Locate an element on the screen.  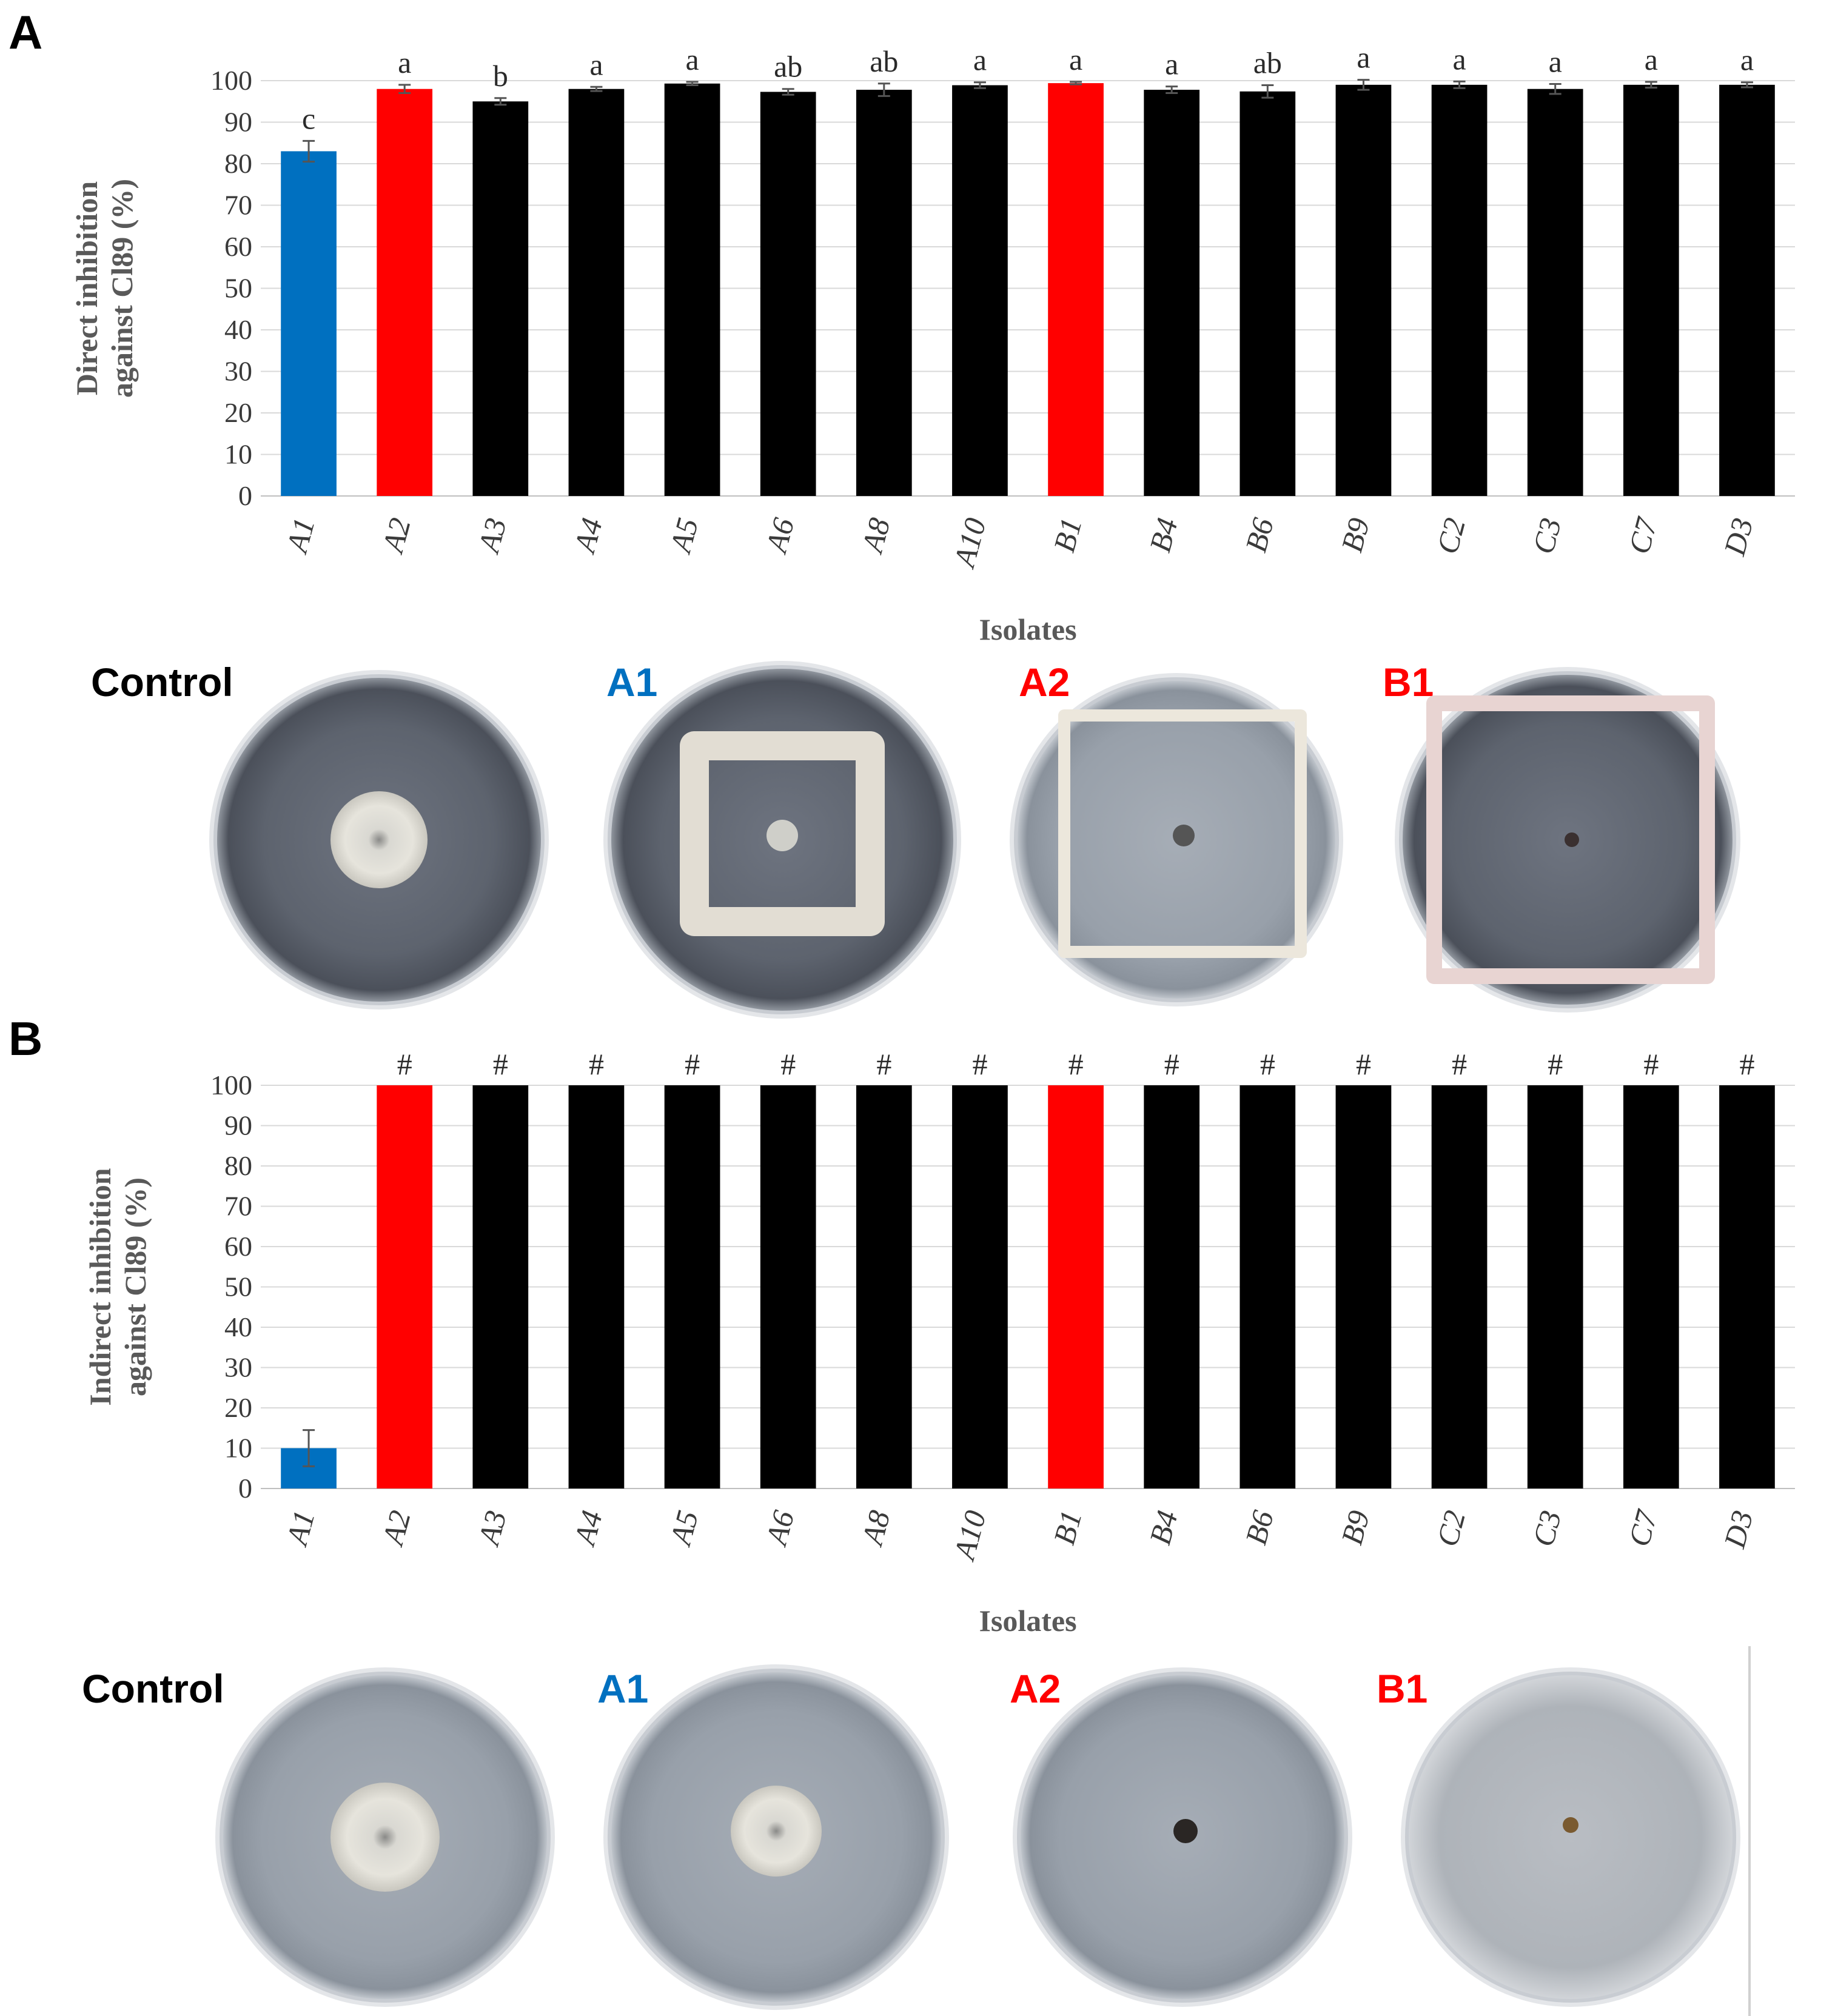
significance-label-B1: a is located at coordinates (1075, 59).